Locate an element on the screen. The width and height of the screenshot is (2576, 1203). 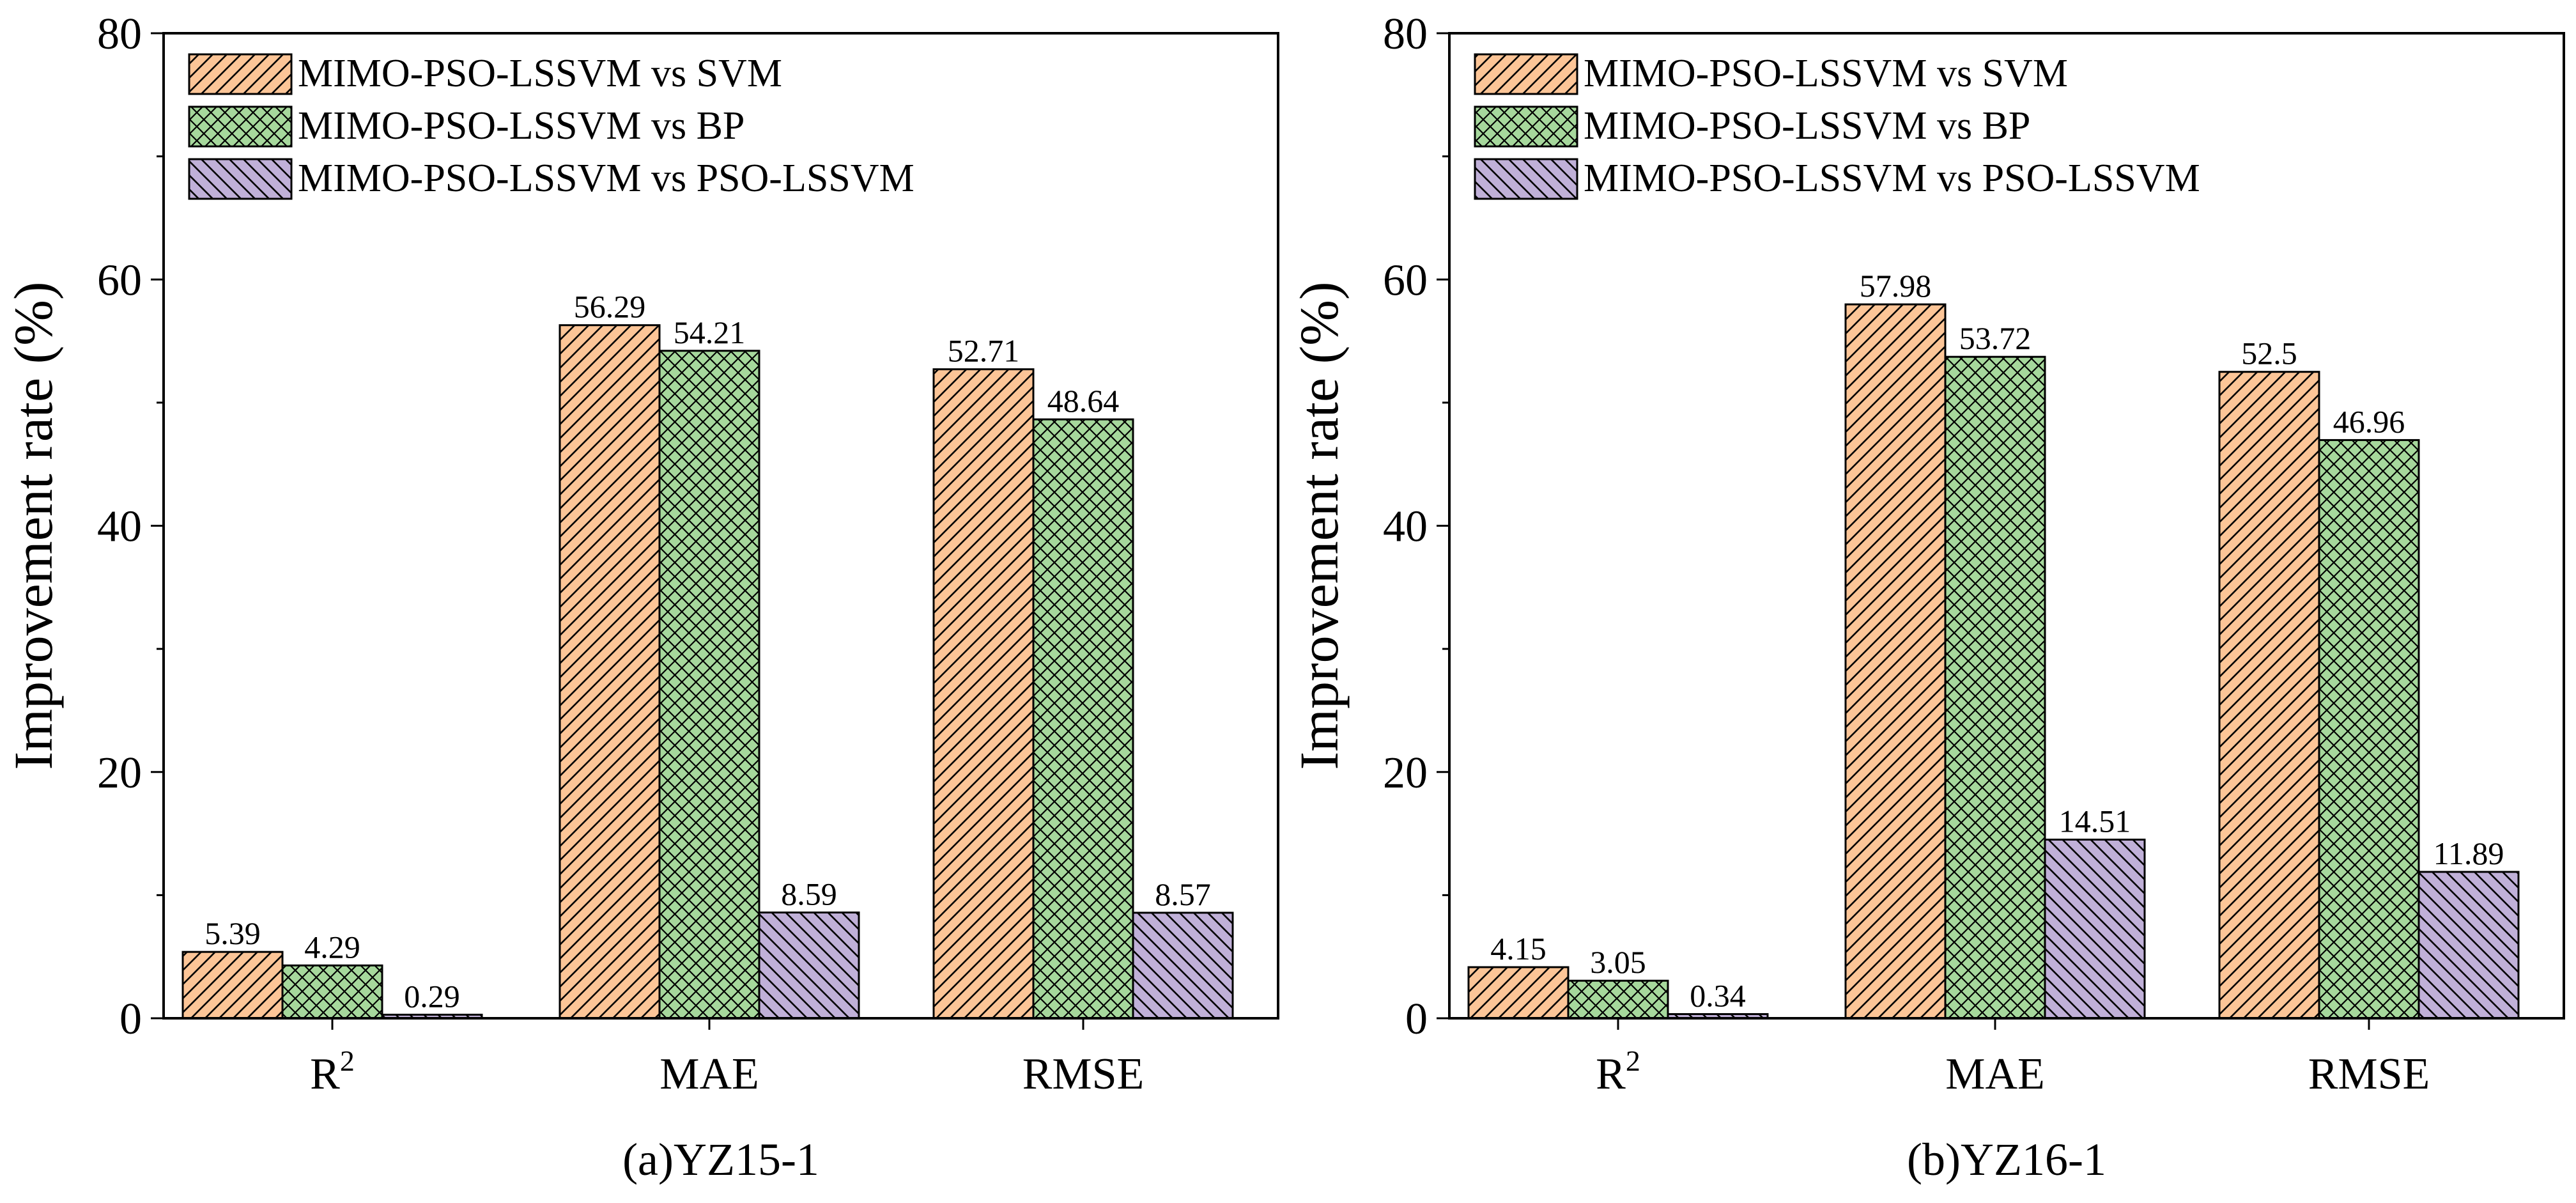
bar-value-label: 54.21 is located at coordinates (710, 332).